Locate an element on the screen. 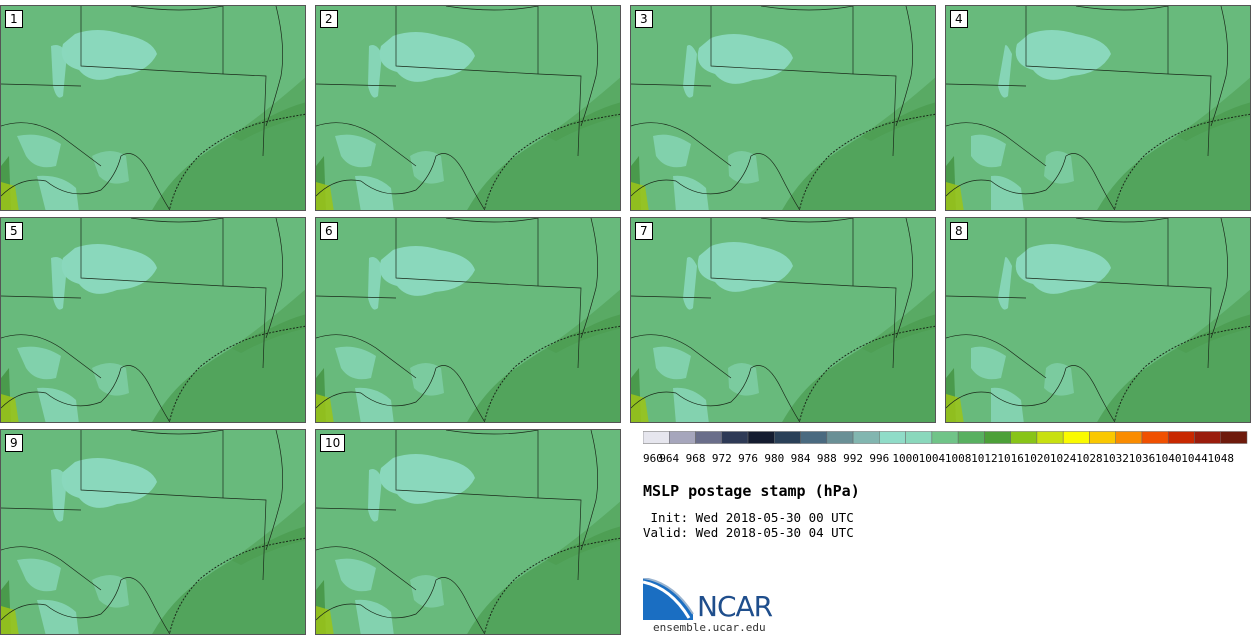 The height and width of the screenshot is (635, 1260). ncar-logo-text: NCAR is located at coordinates (735, 606).